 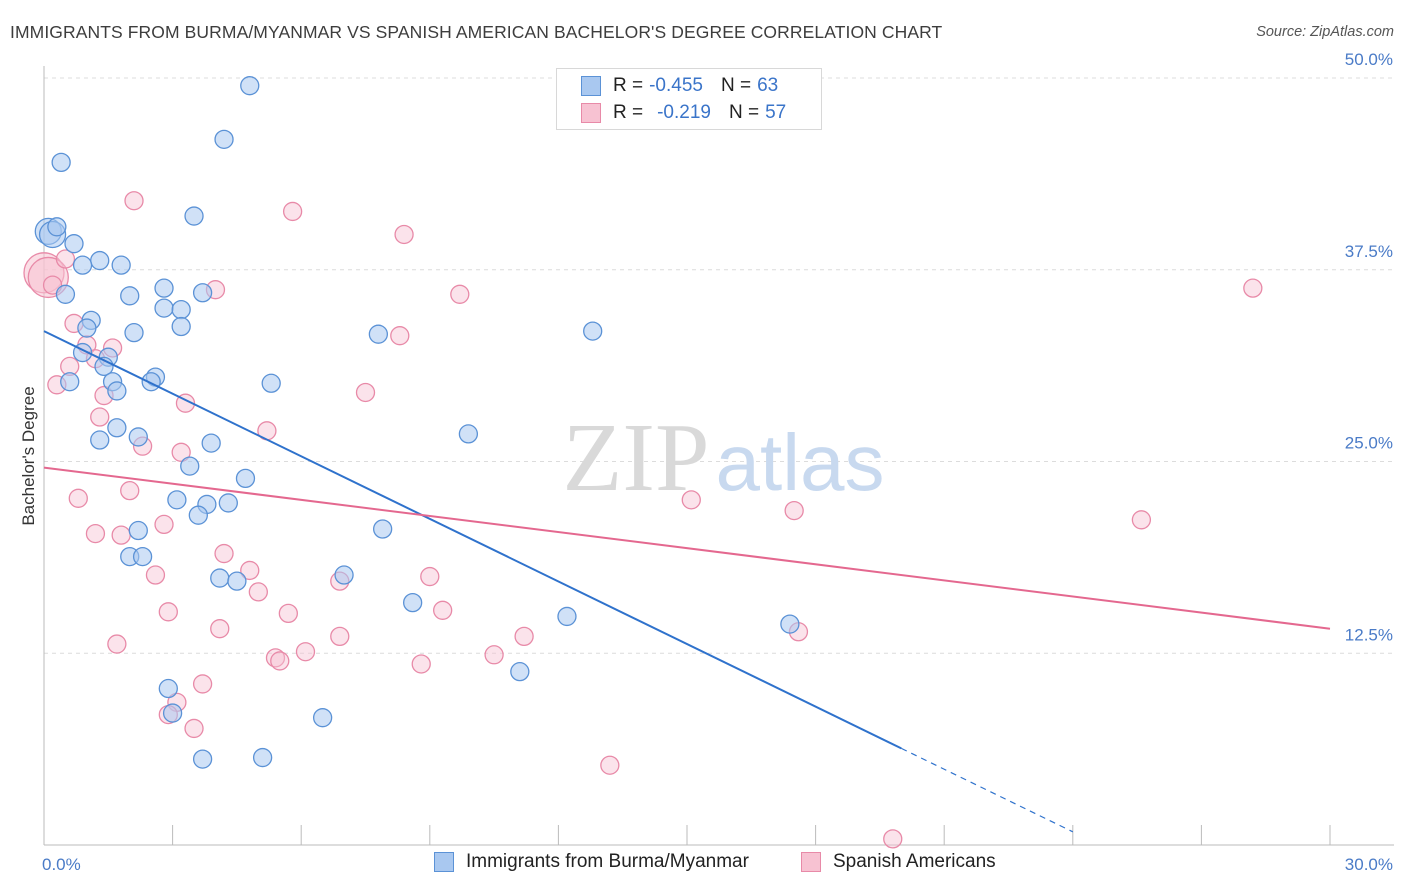 What do you see at coordinates (811, 862) in the screenshot?
I see `bottom-legend-swatch-pink` at bounding box center [811, 862].